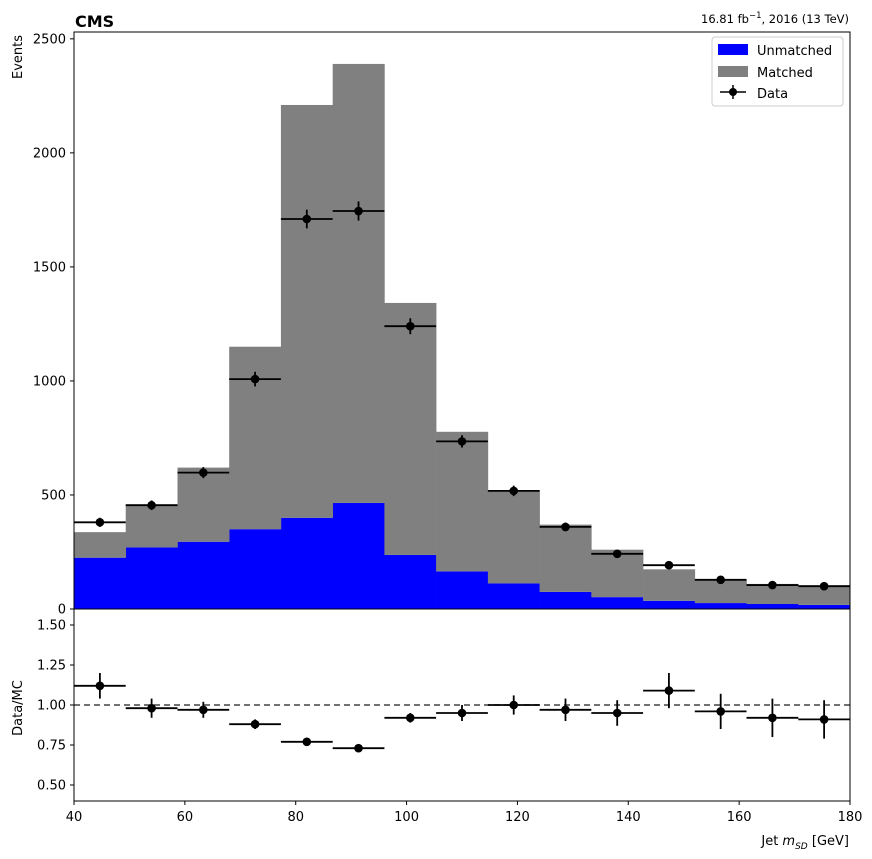  I want to click on legend-label-data: Data, so click(772, 94).